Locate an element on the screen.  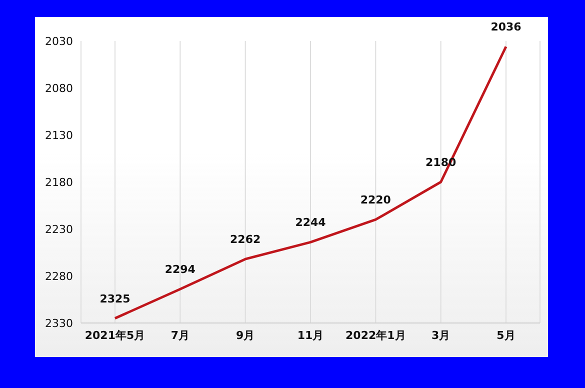
y-tick-label: 2180 is located at coordinates (59, 182).